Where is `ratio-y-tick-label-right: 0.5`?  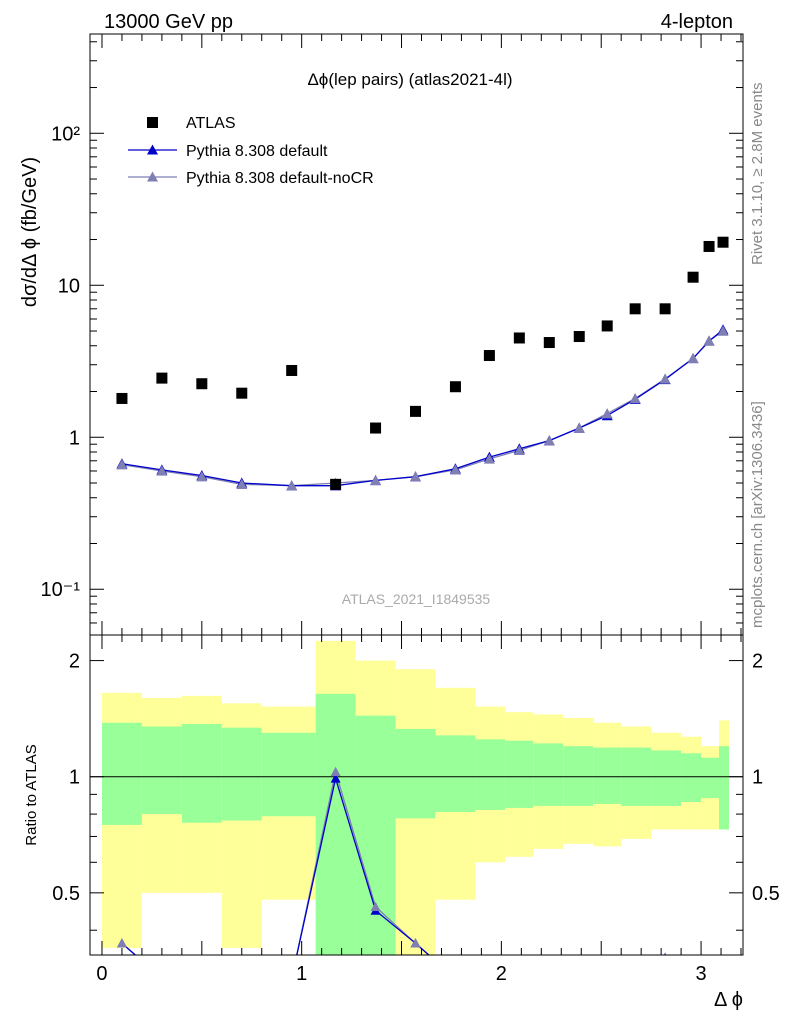
ratio-y-tick-label-right: 0.5 is located at coordinates (766, 894).